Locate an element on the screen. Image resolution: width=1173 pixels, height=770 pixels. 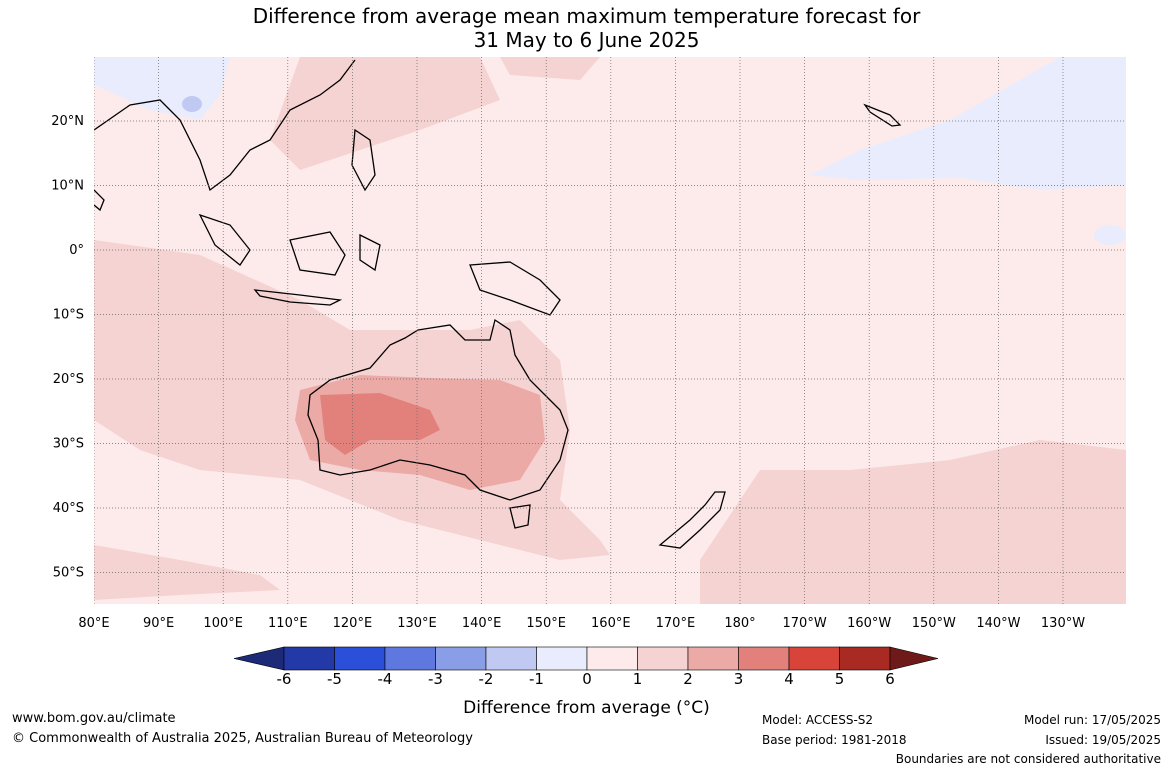
australia-coastline is located at coordinates (438, 409).